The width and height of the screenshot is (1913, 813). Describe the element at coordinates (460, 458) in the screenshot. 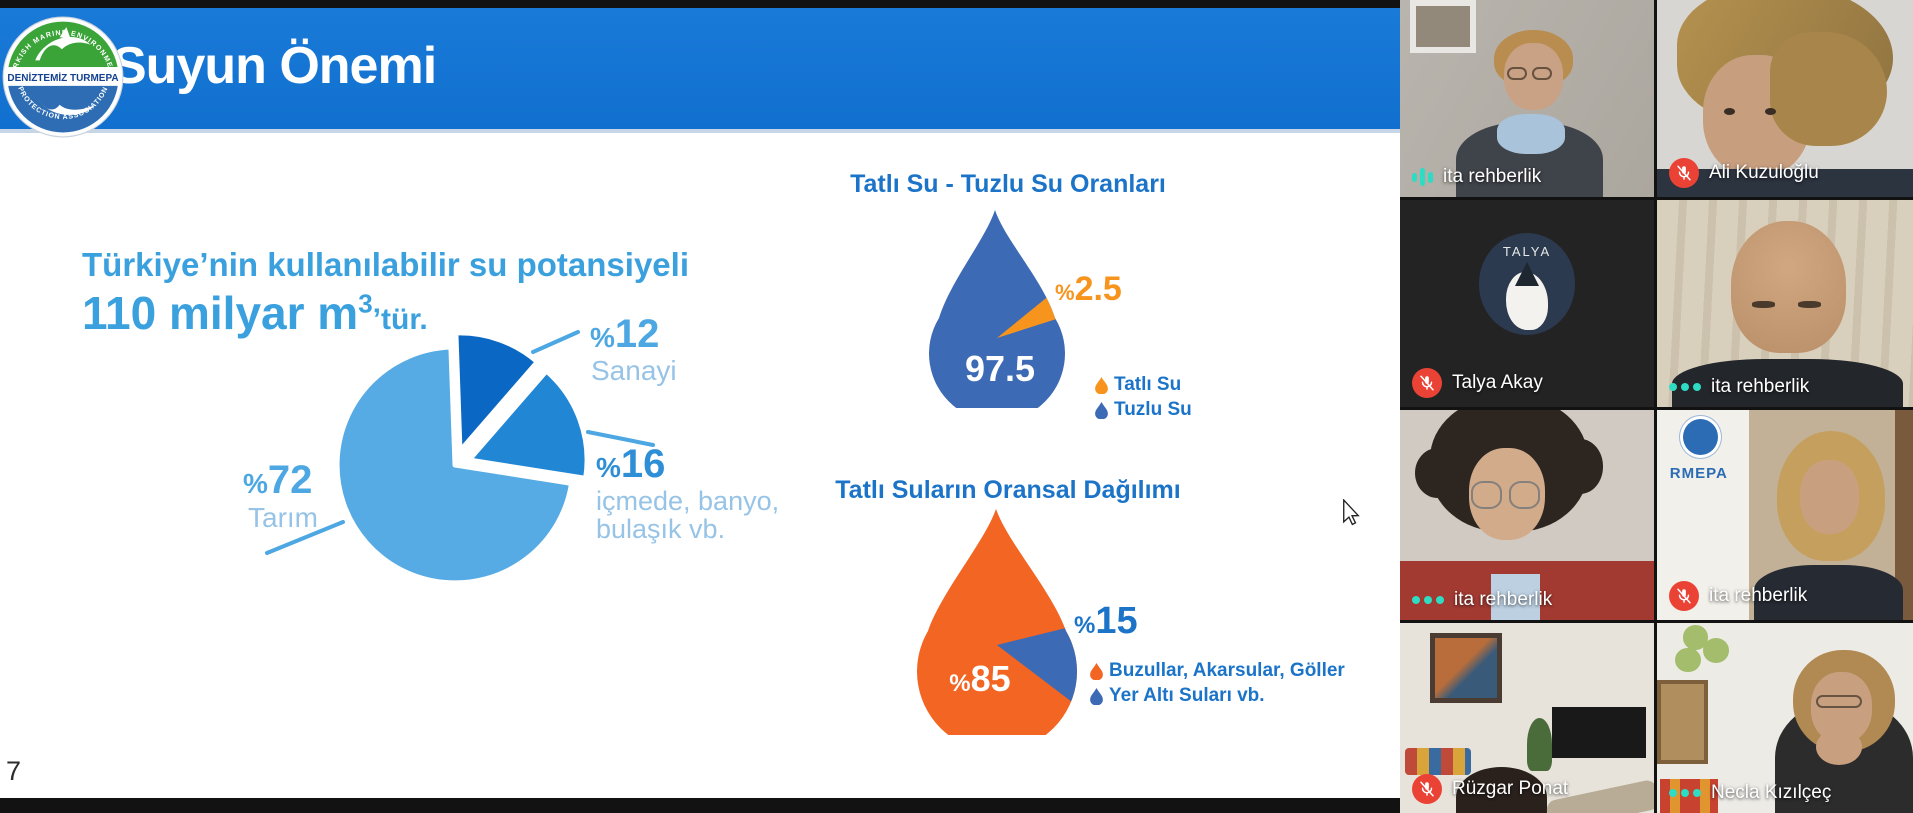

I see `water-usage-pie-chart` at that location.